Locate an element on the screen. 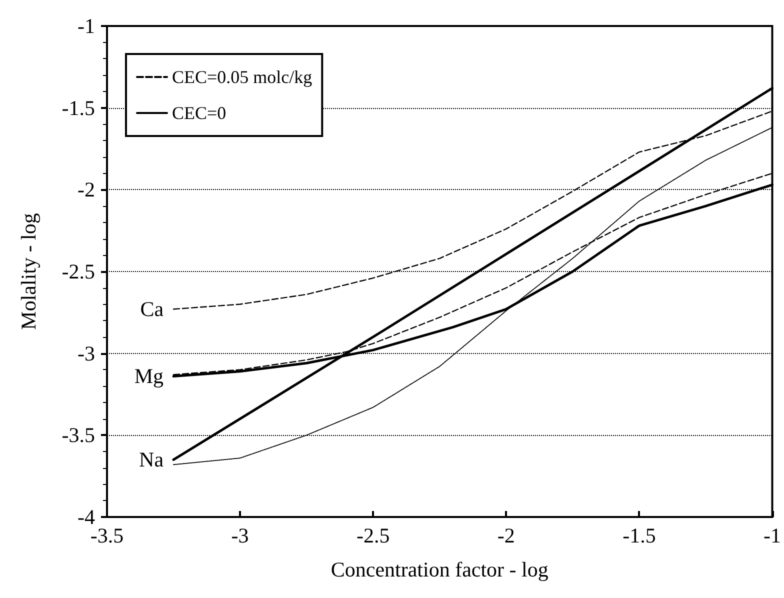 The height and width of the screenshot is (598, 784). annotation: Ca is located at coordinates (152, 309).